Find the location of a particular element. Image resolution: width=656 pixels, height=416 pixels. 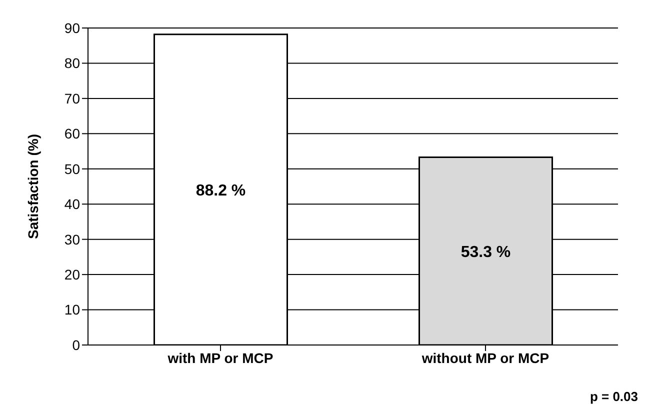

x-tick-label: with MP or MCP is located at coordinates (220, 358).